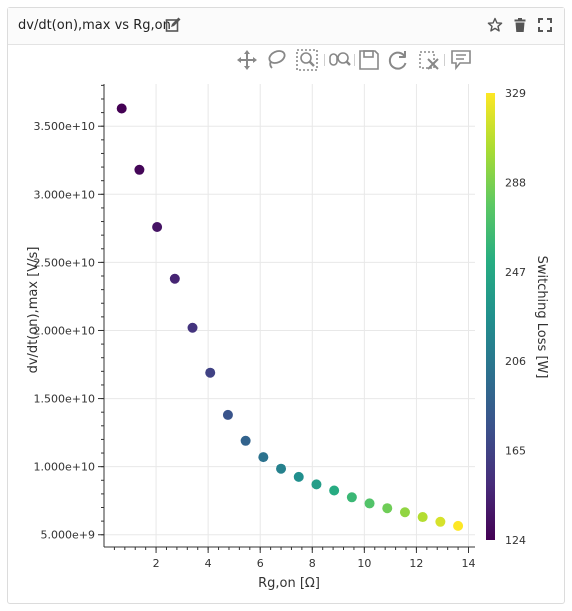  I want to click on clear-selection-tool, so click(429, 60).